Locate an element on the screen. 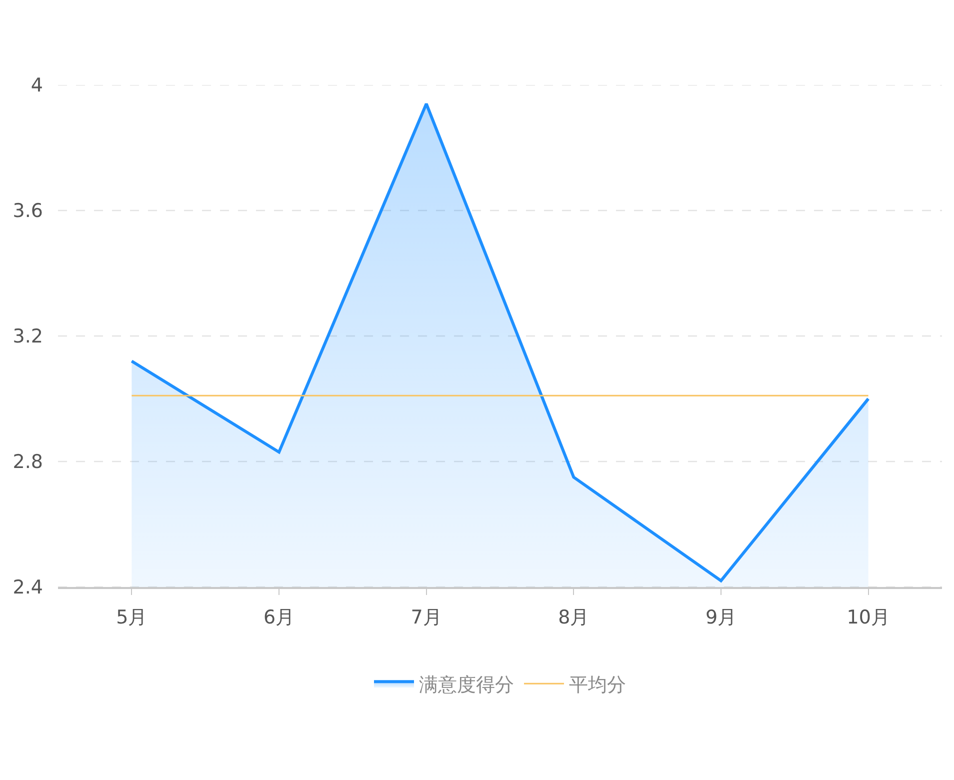  legend-label: 平均分 is located at coordinates (597, 685).